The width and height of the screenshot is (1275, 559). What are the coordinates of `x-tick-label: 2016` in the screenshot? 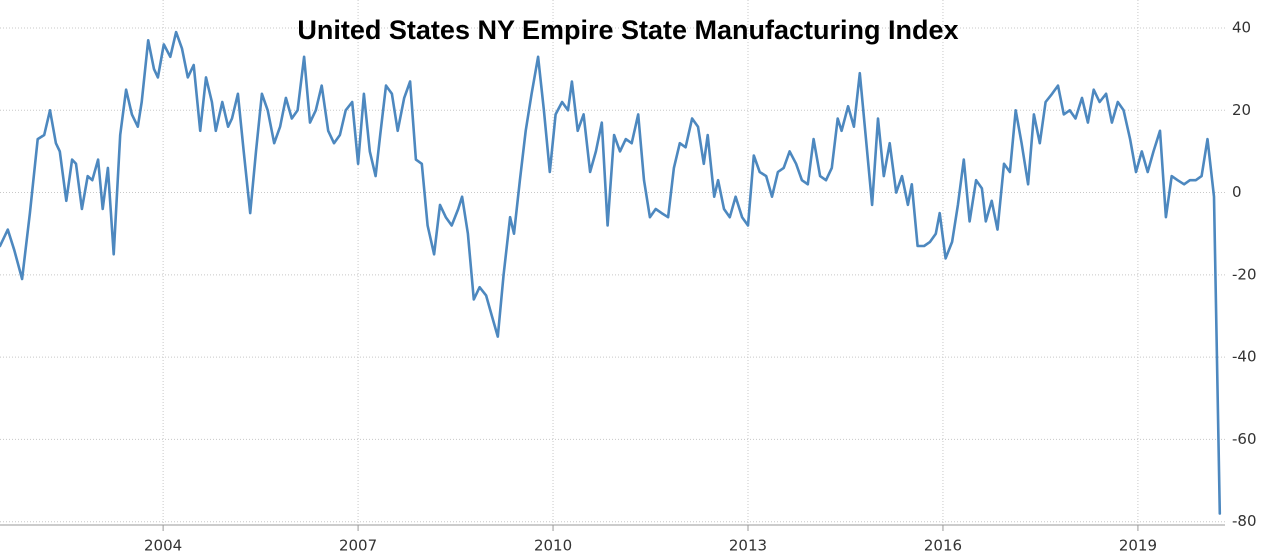 It's located at (943, 546).